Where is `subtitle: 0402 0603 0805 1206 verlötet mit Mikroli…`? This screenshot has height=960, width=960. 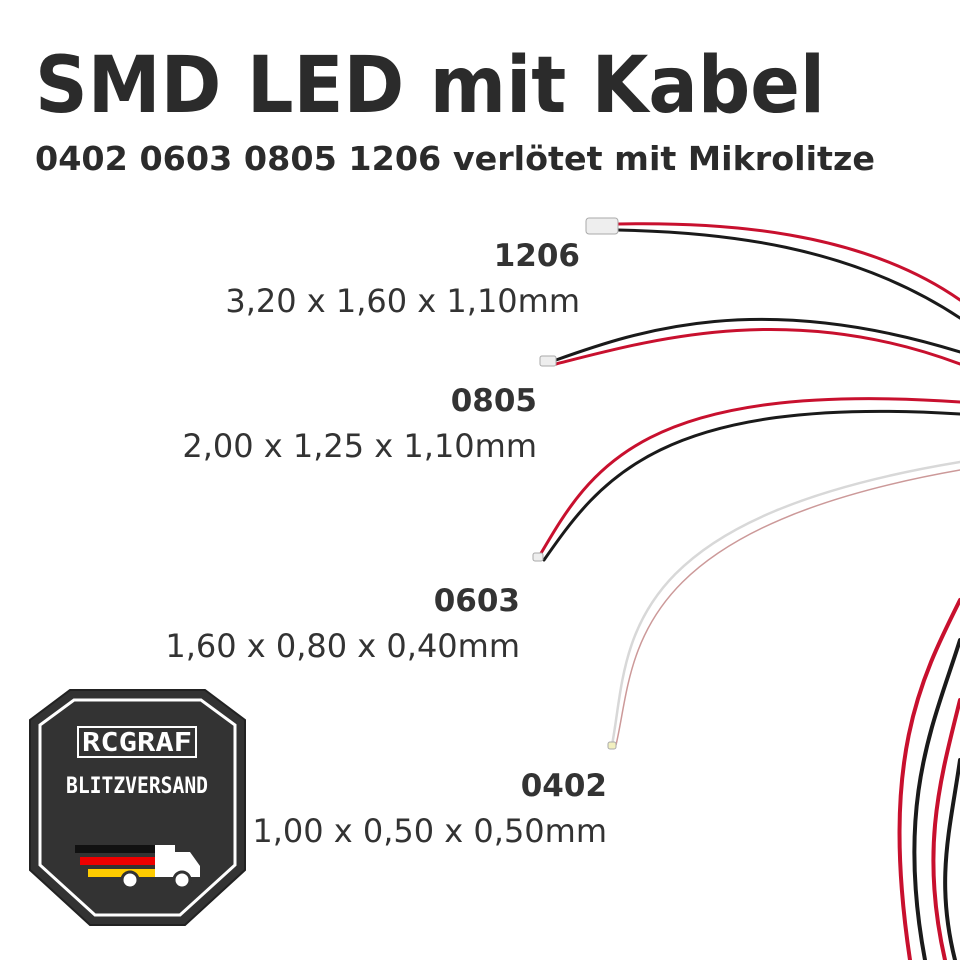
subtitle: 0402 0603 0805 1206 verlötet mit Mikroli… is located at coordinates (455, 158).